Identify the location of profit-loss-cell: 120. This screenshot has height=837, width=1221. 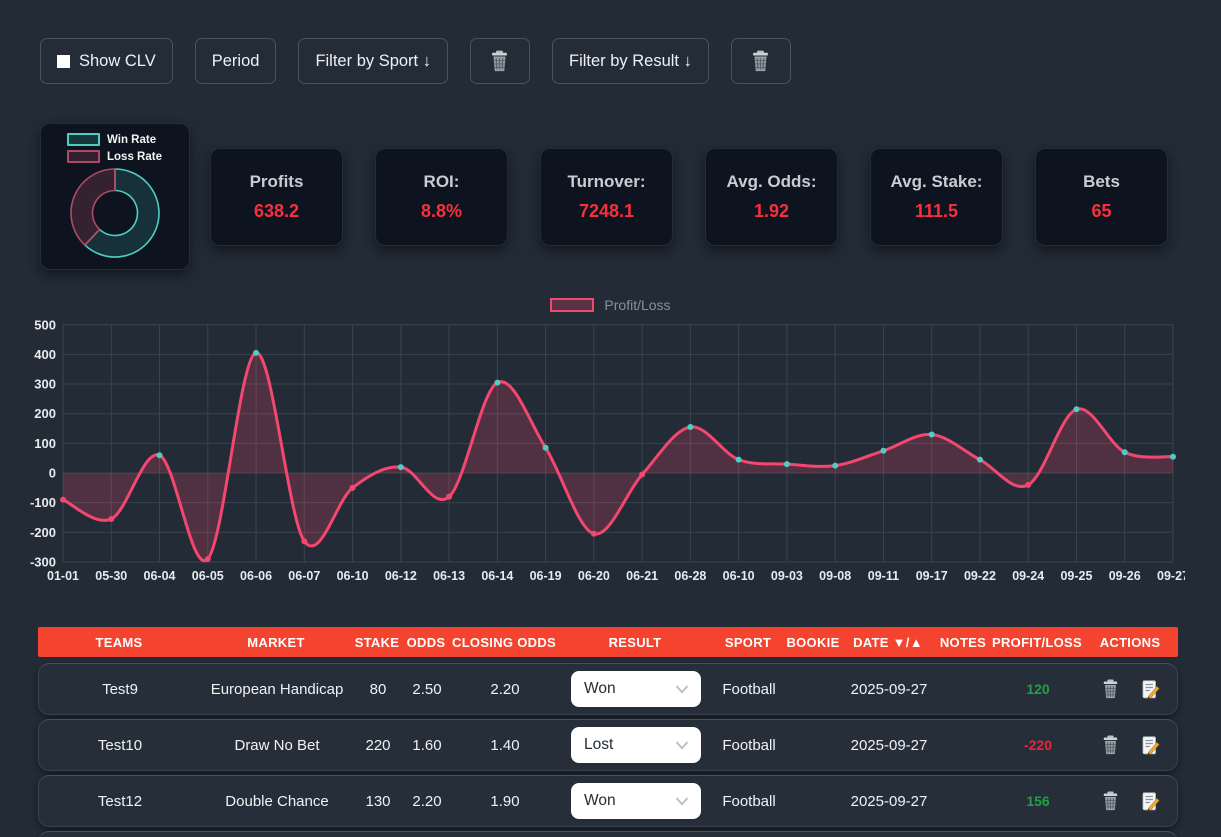
(1038, 689).